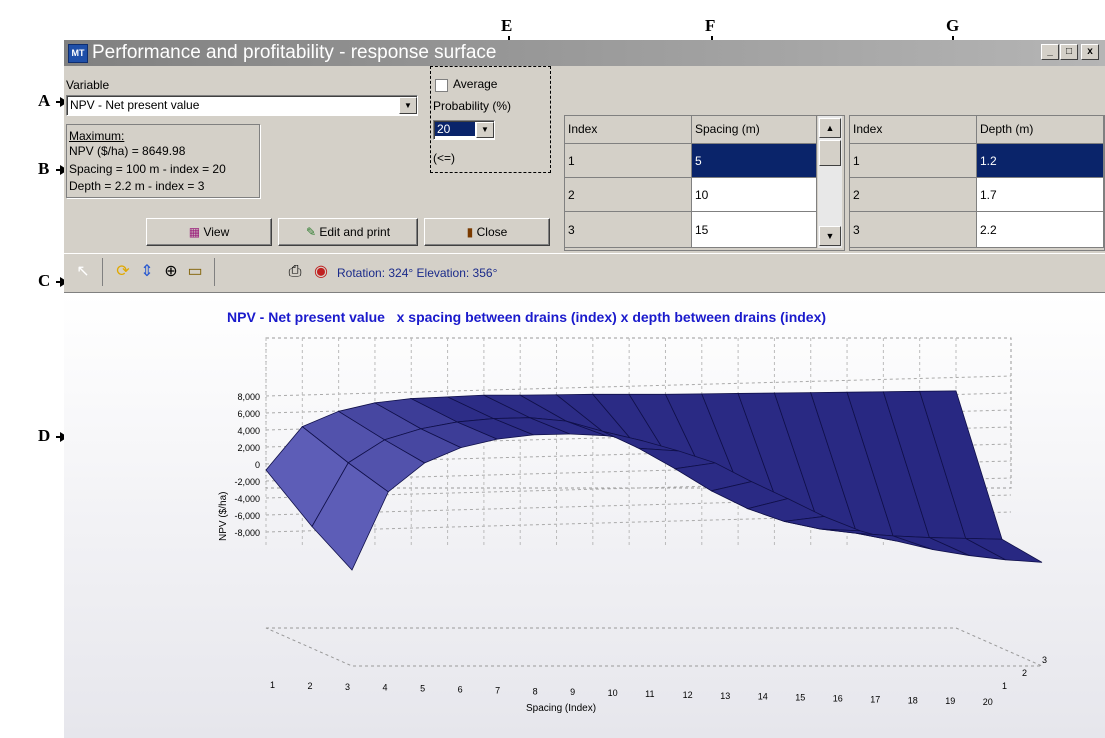  I want to click on x-tick-label: 11, so click(649, 694).